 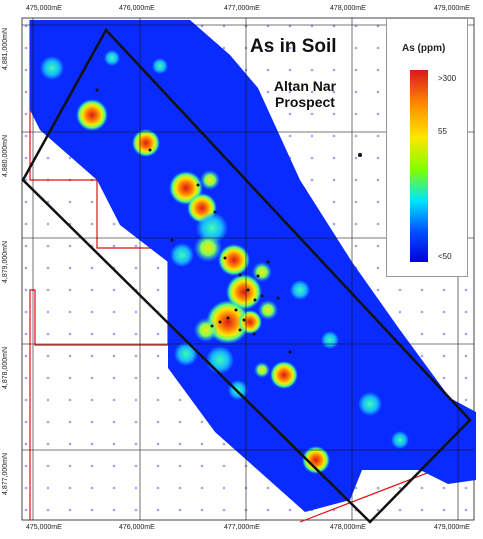 What do you see at coordinates (452, 527) in the screenshot?
I see `x-tick-bottom-5: 479,000mE` at bounding box center [452, 527].